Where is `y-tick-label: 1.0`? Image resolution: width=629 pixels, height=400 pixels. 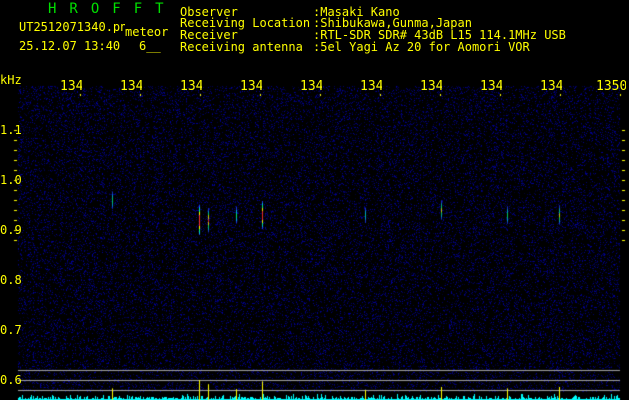
y-tick-label: 1.0 is located at coordinates (11, 180).